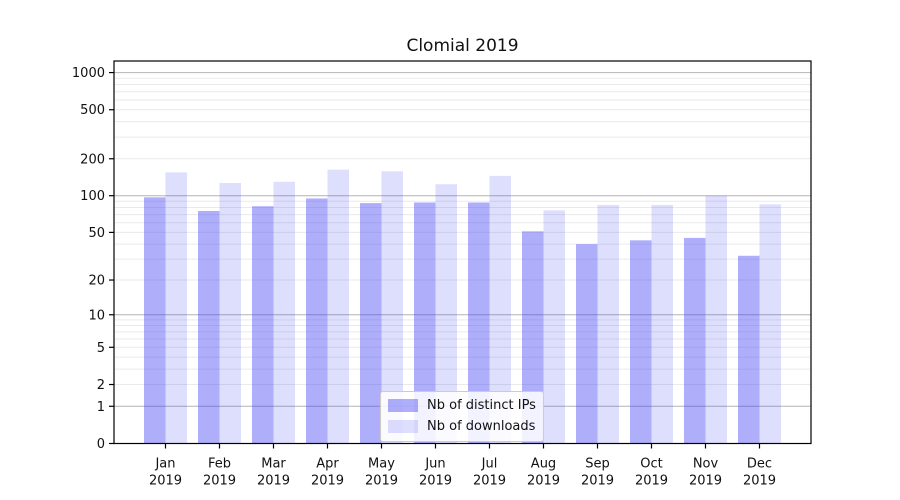 This screenshot has width=900, height=500. I want to click on bar-downloads-apr, so click(338, 306).